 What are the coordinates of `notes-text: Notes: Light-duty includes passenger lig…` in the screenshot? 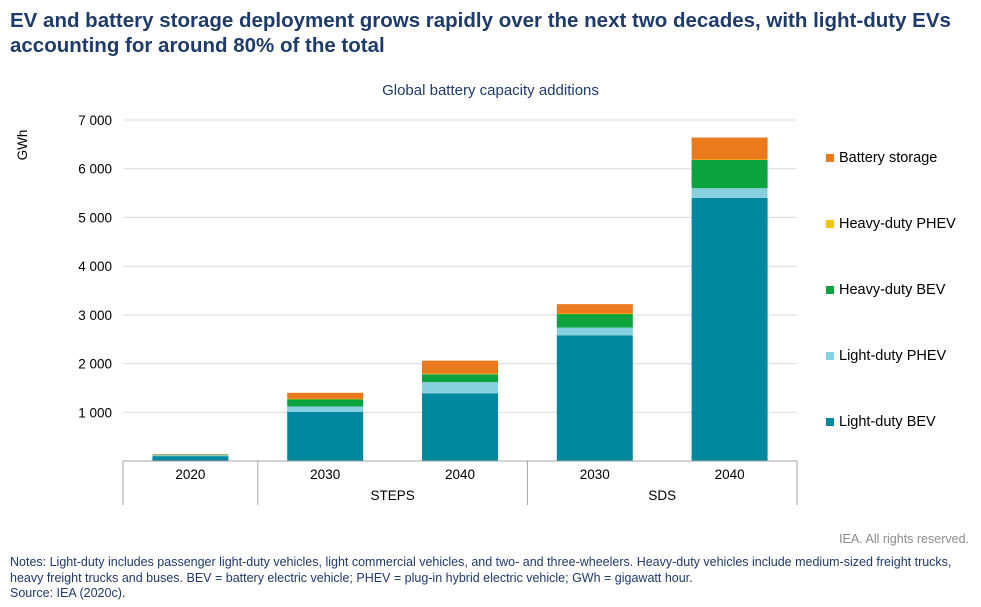 It's located at (481, 570).